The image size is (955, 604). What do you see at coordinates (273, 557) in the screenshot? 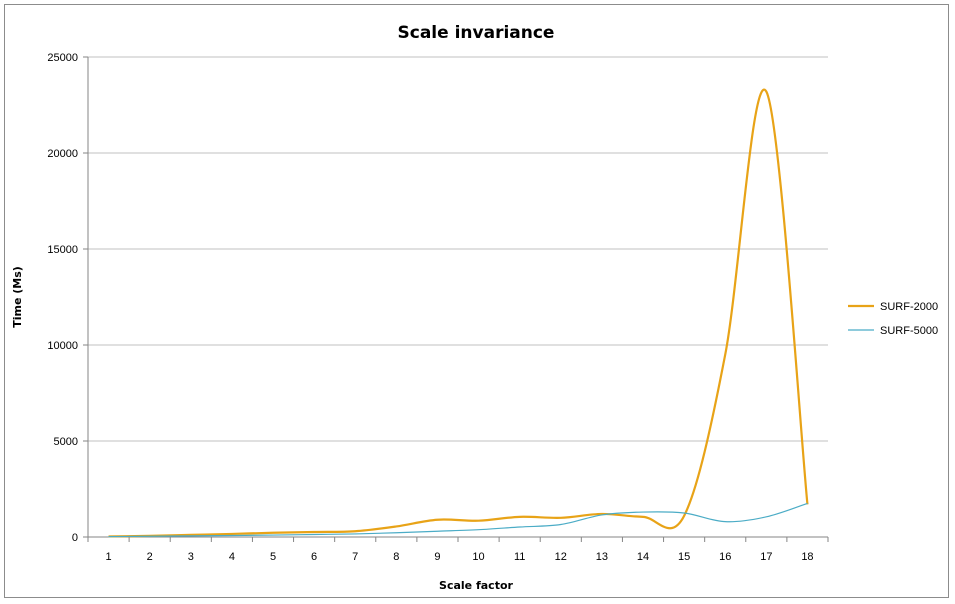
I see `x-tick-label: 5` at bounding box center [273, 557].